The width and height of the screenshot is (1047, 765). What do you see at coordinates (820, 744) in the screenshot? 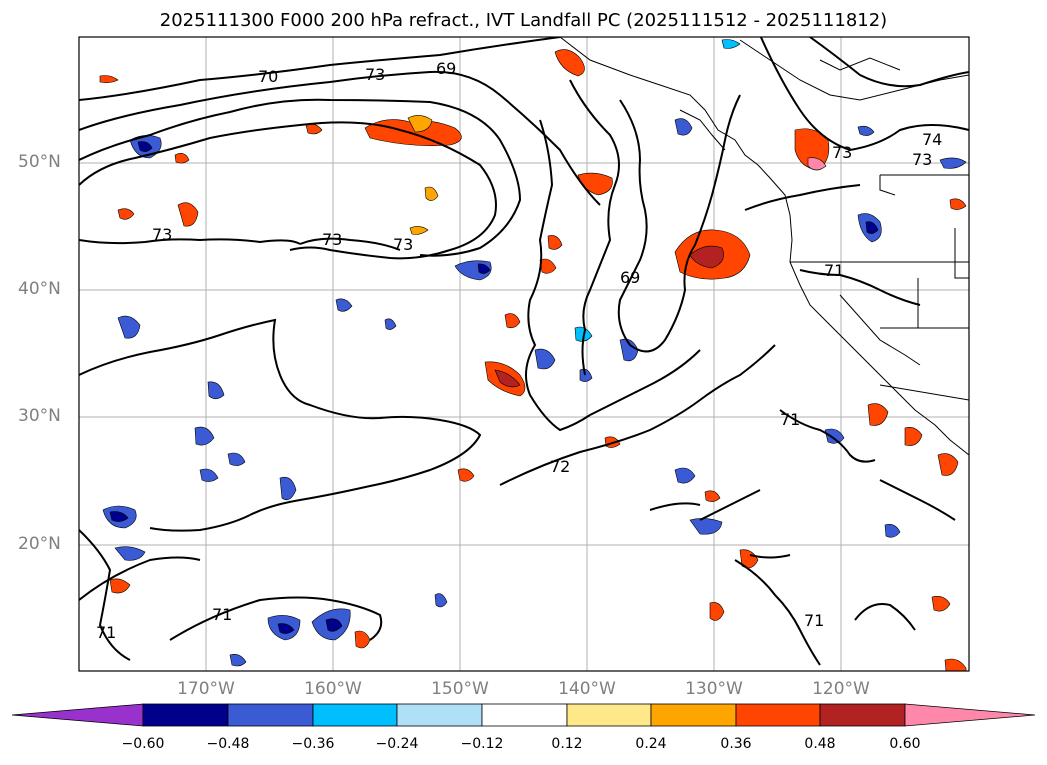
I see `colorbar-tick: 0.48` at bounding box center [820, 744].